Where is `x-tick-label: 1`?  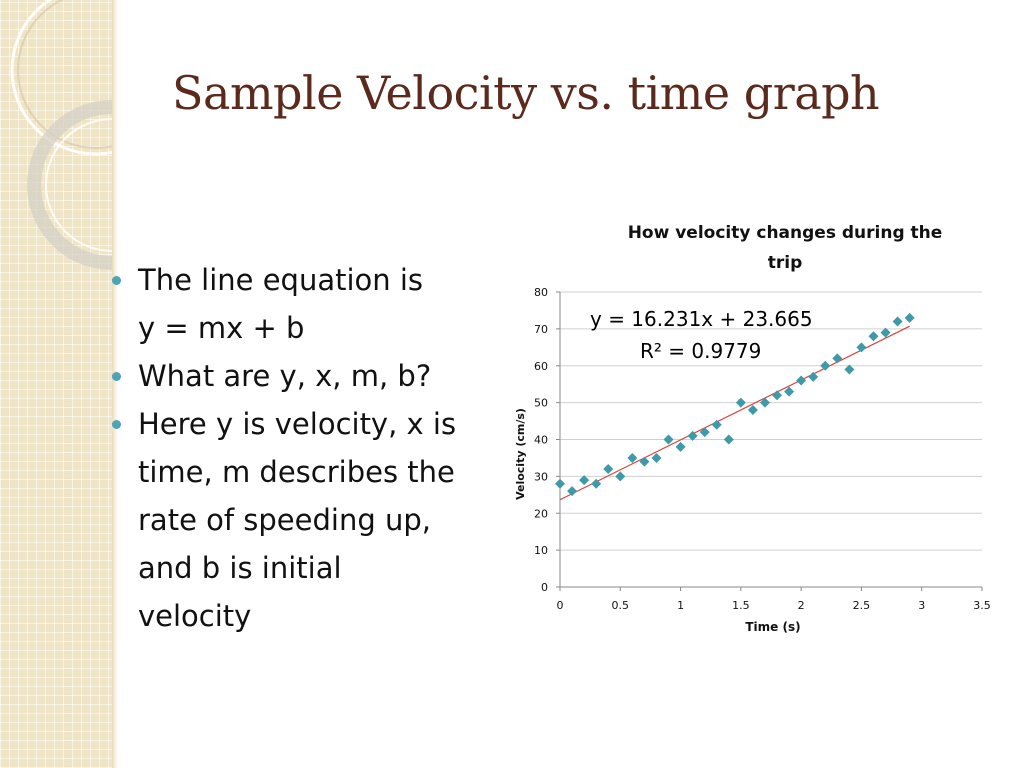
x-tick-label: 1 is located at coordinates (680, 605).